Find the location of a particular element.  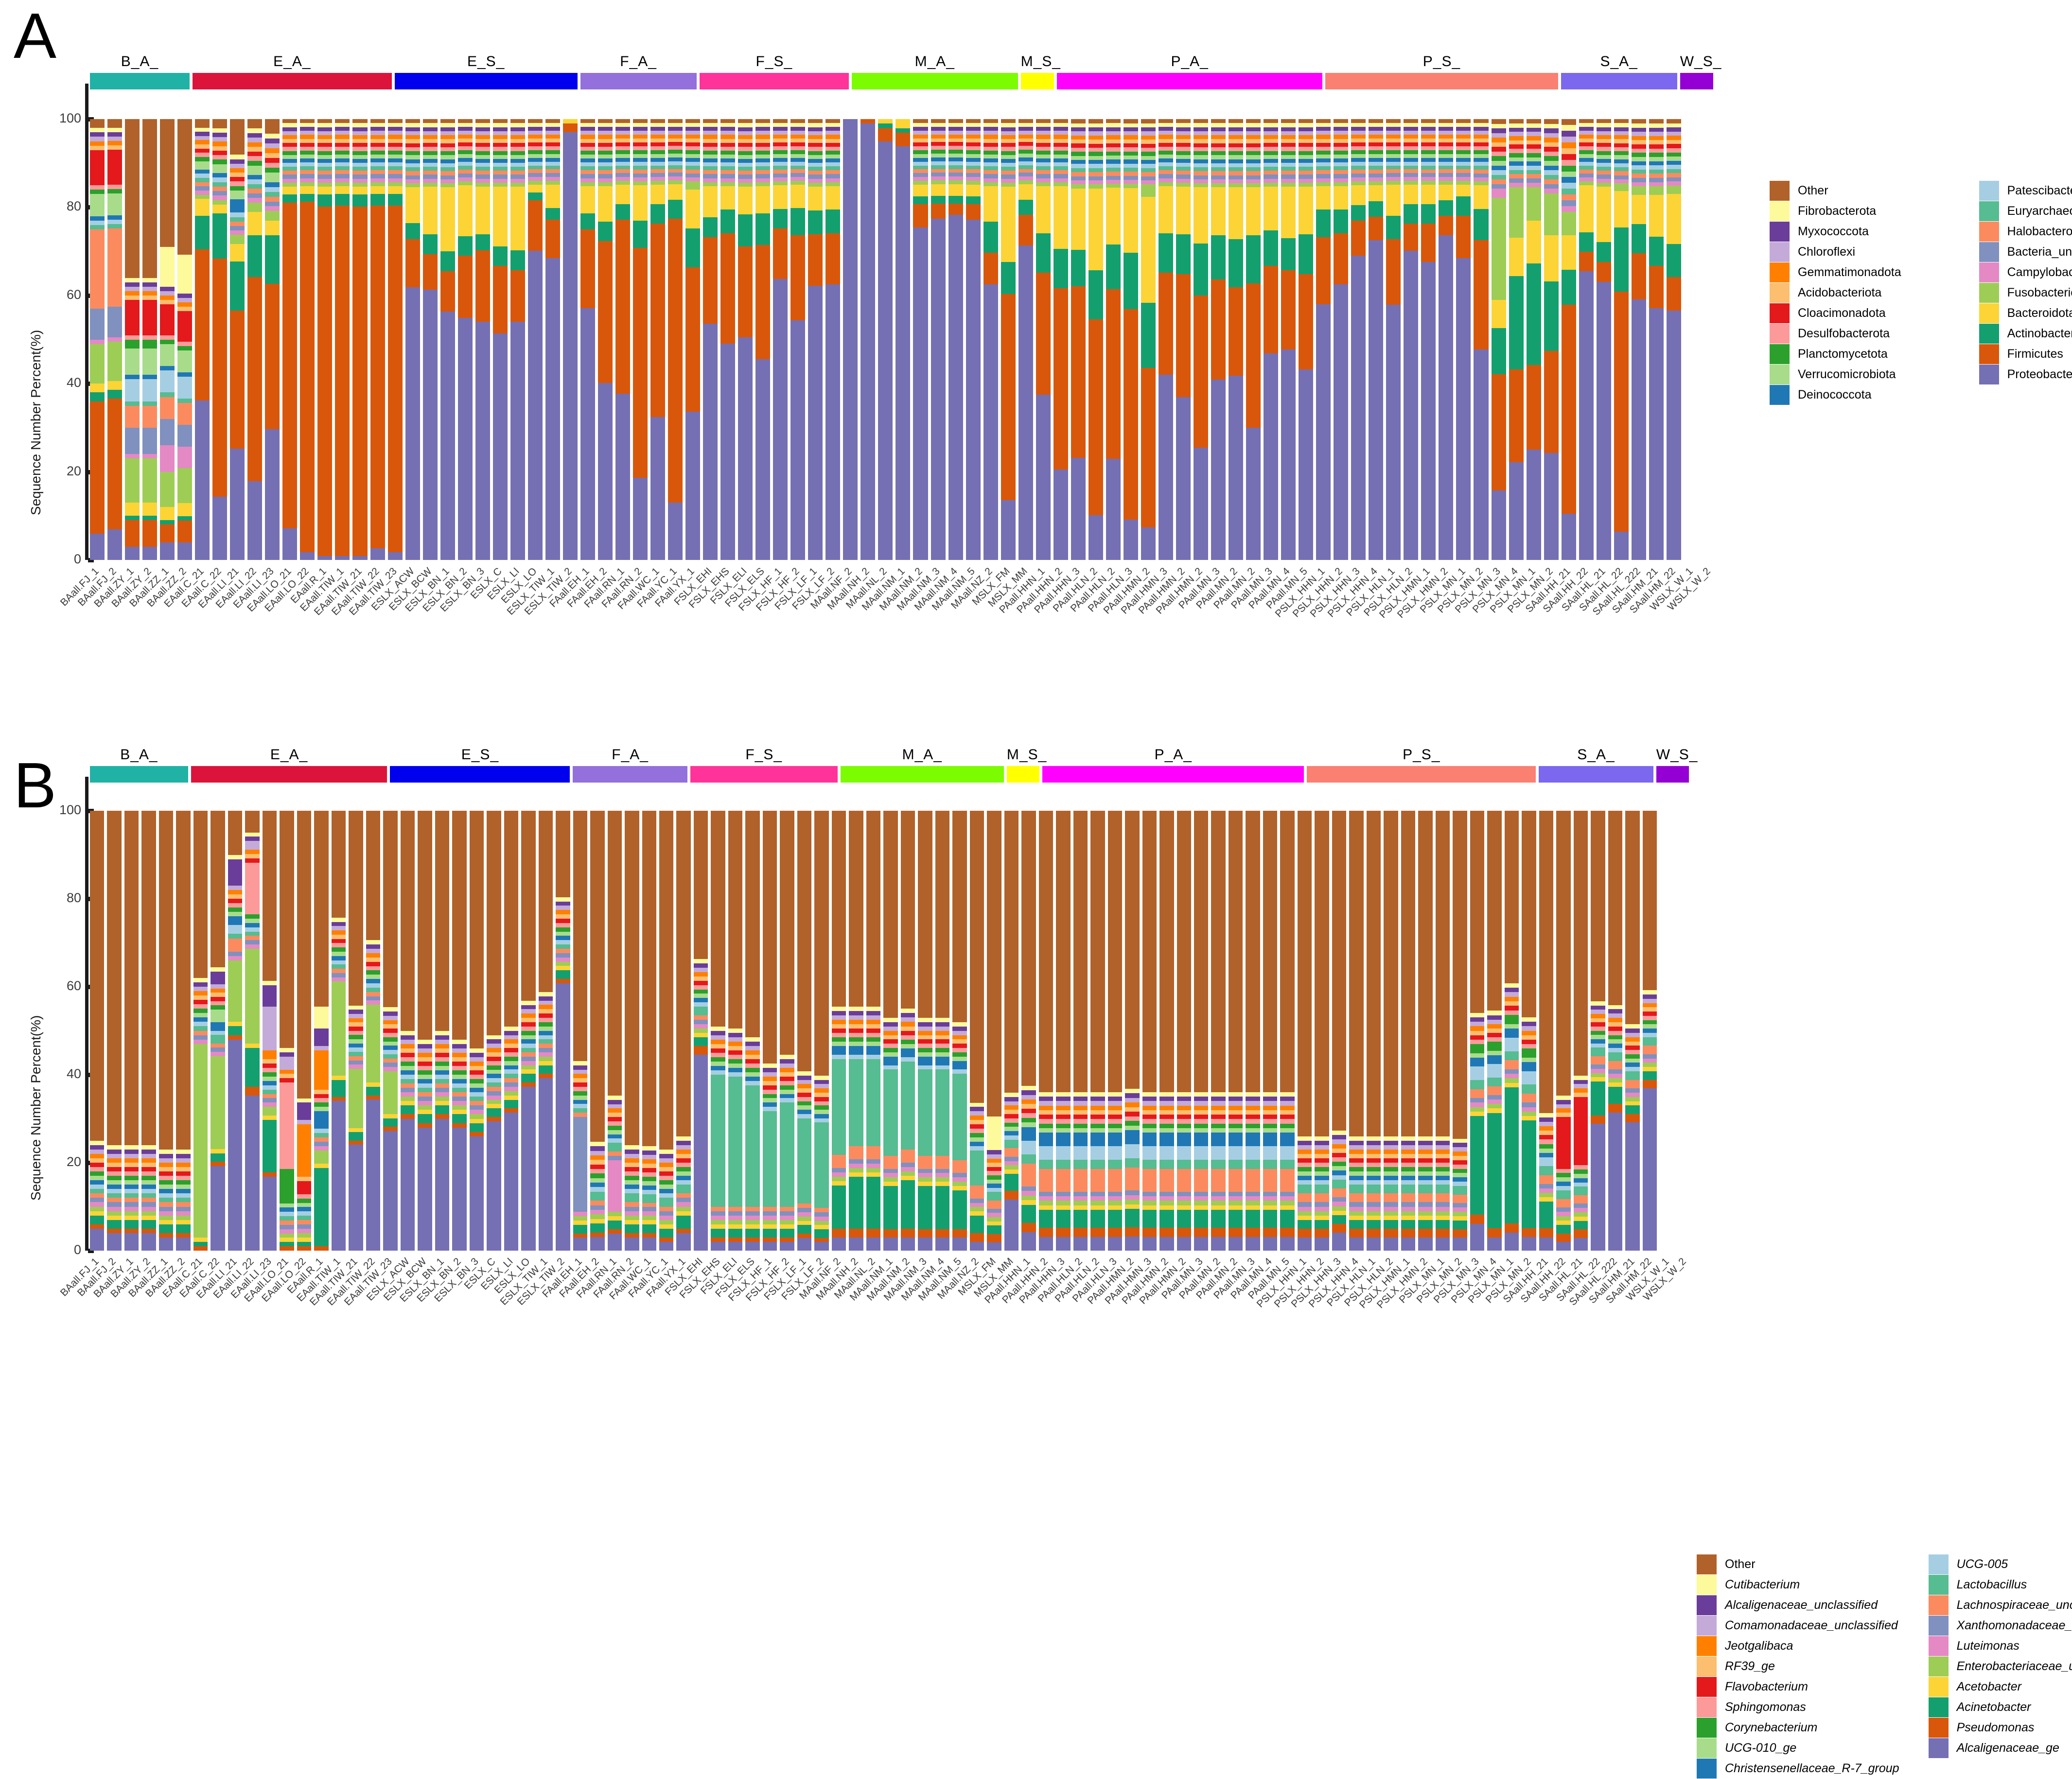

legend-label: Campylobacterota is located at coordinates (2039, 272).